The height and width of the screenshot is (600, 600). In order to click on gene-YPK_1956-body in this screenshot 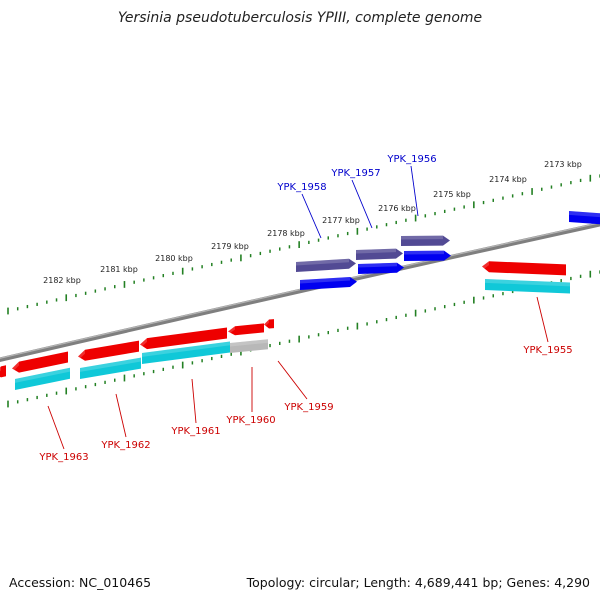, I will do `click(425, 240)`.